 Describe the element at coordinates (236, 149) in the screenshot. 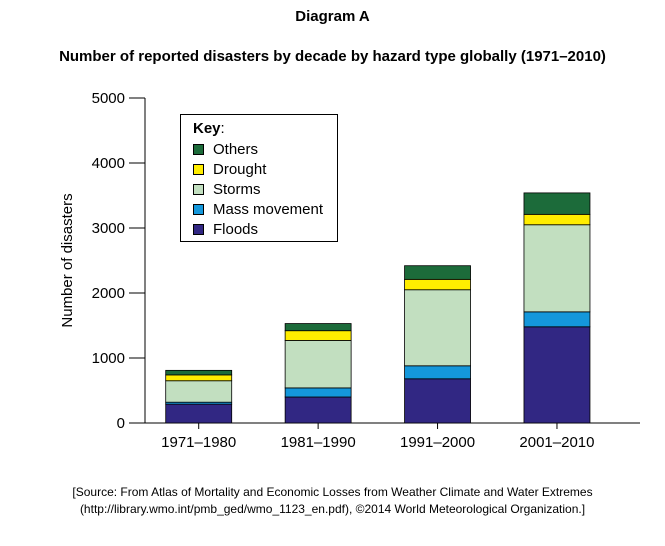

I see `legend-label: Others` at that location.